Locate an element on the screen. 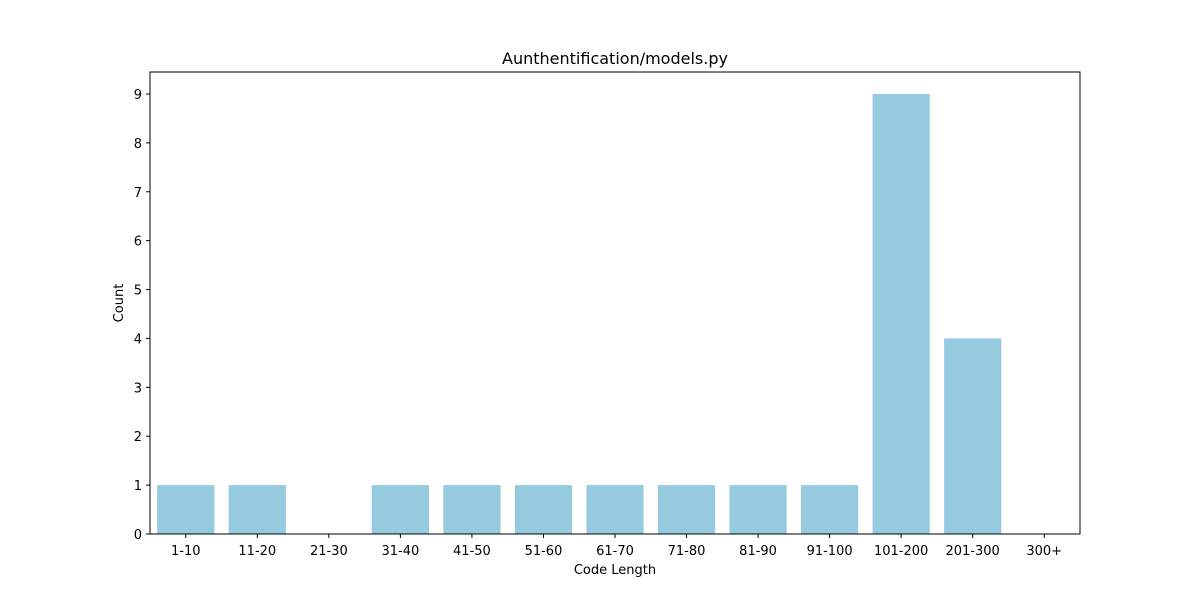  chart-title: Aunthentification/models.py is located at coordinates (615, 58).